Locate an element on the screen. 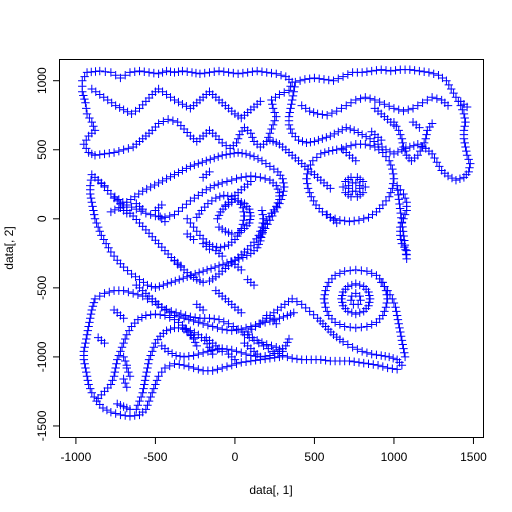 The height and width of the screenshot is (512, 512). y-tick-label: -500 is located at coordinates (42, 288).